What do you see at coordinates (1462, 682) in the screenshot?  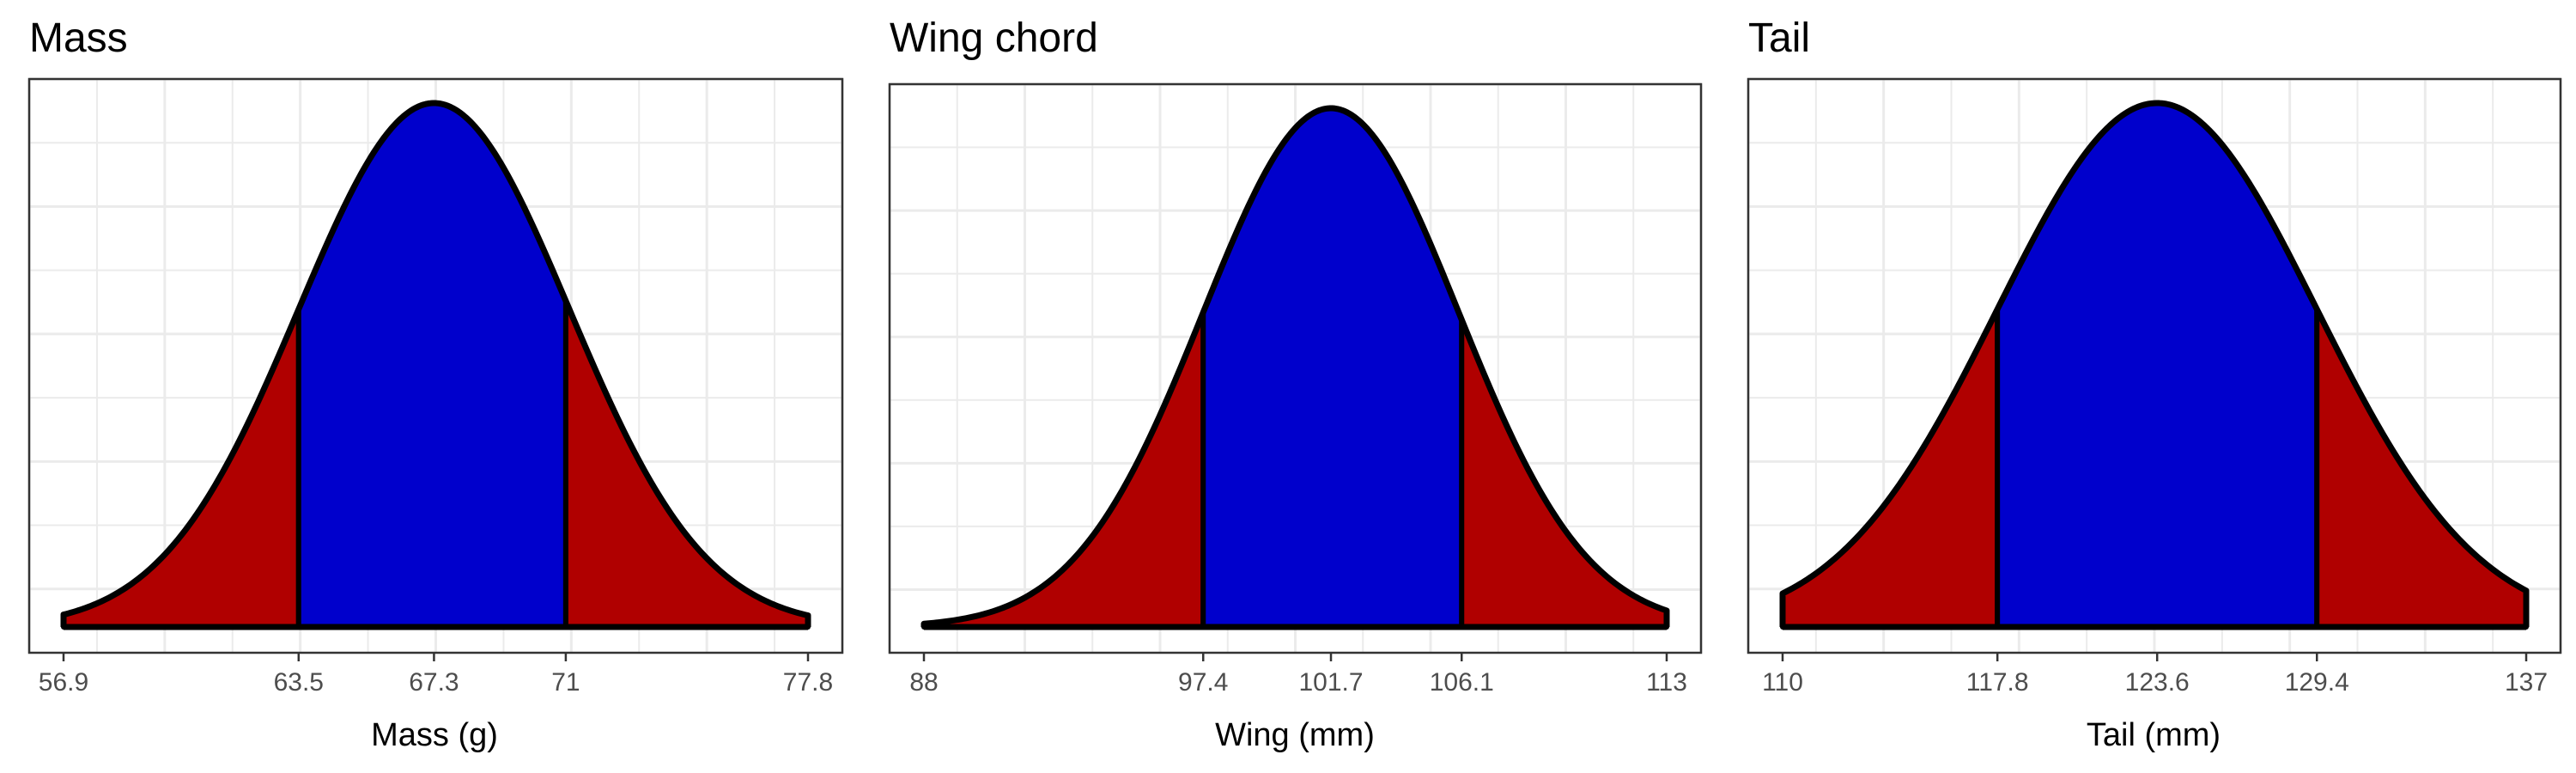 I see `x-tick-label-wing: 106.1` at bounding box center [1462, 682].